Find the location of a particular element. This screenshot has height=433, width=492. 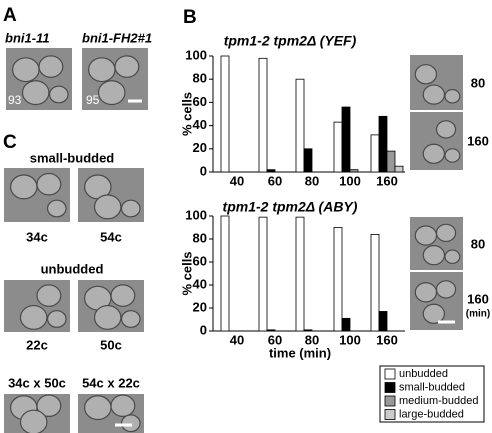

group-title: unbudded is located at coordinates (72, 268).